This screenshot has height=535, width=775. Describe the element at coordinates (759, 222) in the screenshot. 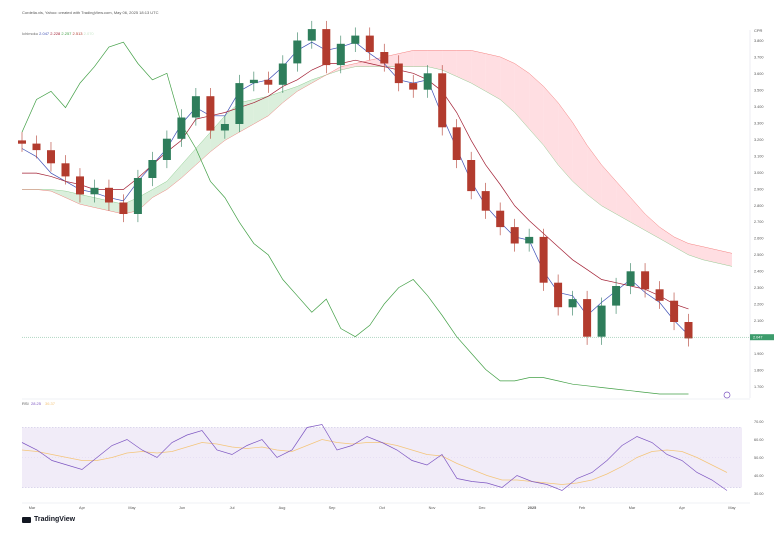

I see `price-tick: 2.700` at that location.